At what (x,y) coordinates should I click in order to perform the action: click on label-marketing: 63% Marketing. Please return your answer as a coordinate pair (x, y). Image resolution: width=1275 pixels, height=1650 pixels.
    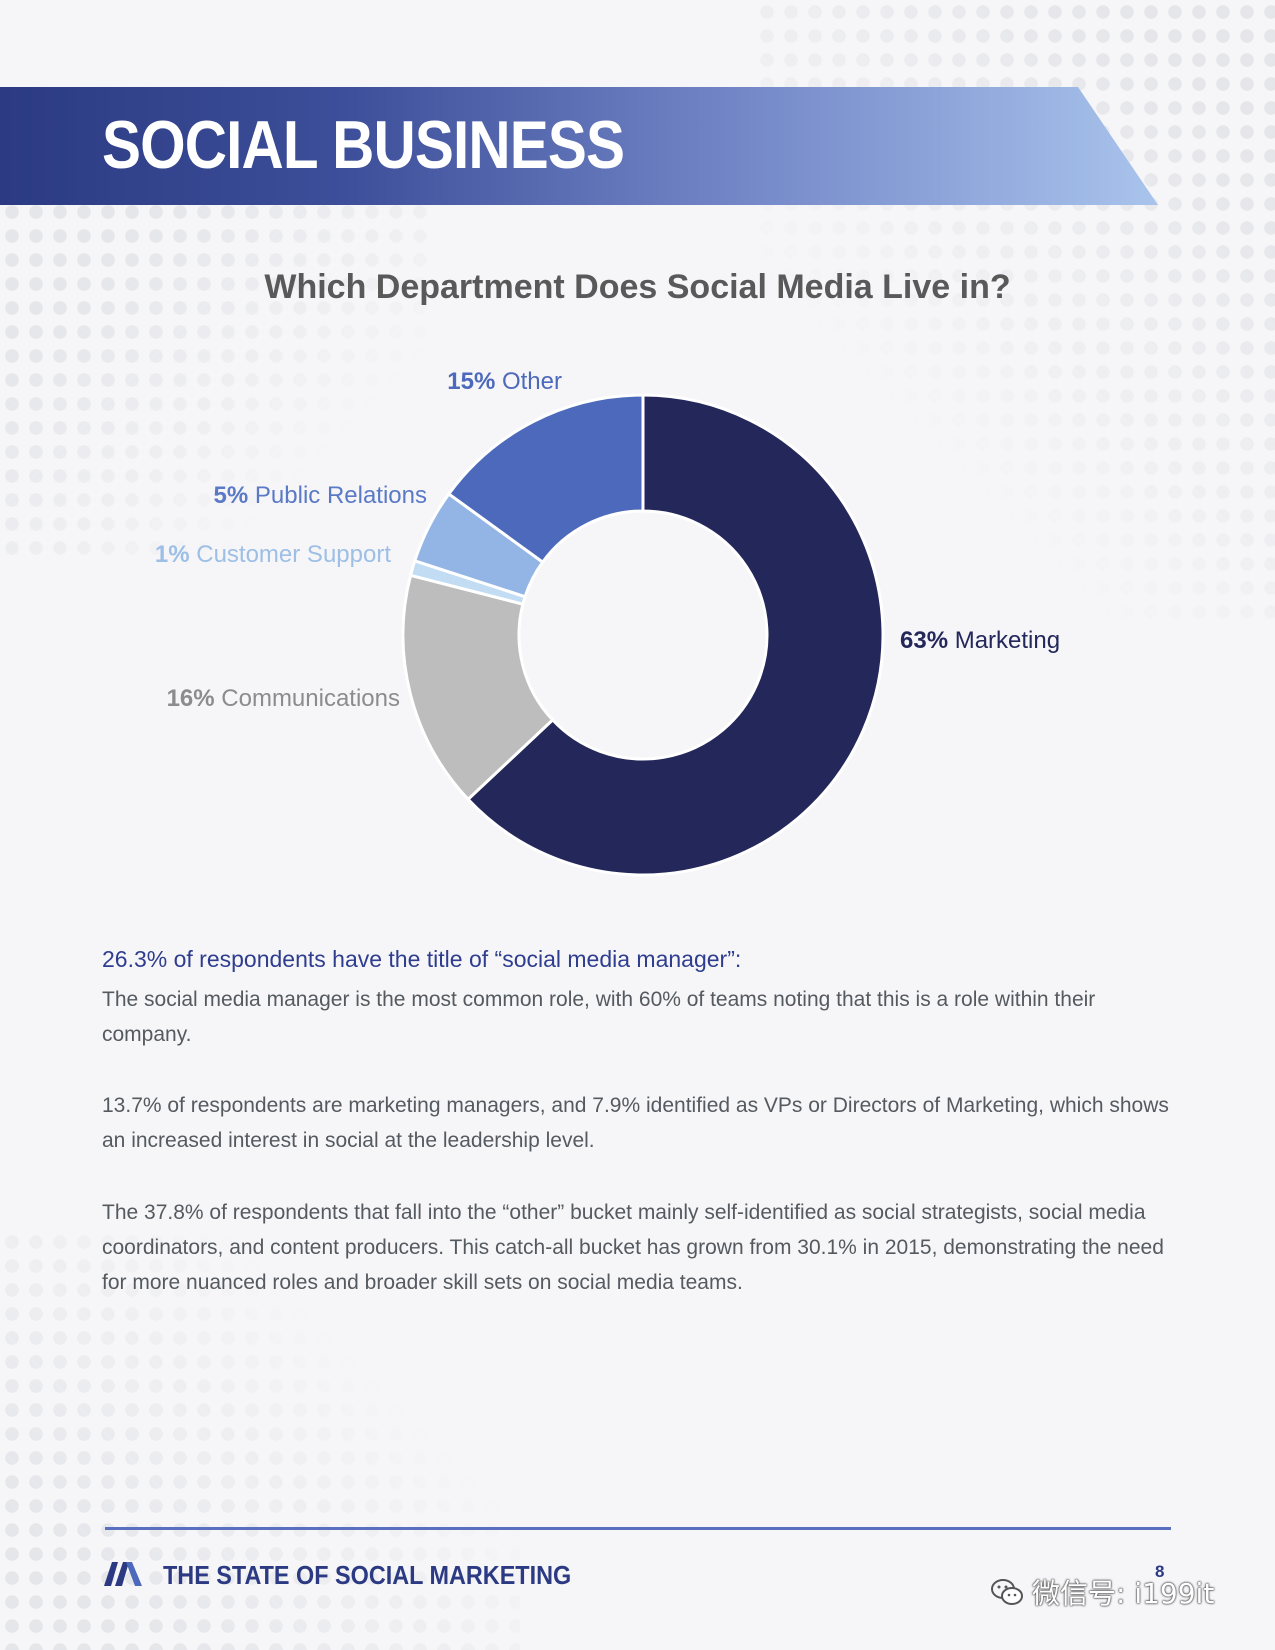
    Looking at the image, I should click on (980, 640).